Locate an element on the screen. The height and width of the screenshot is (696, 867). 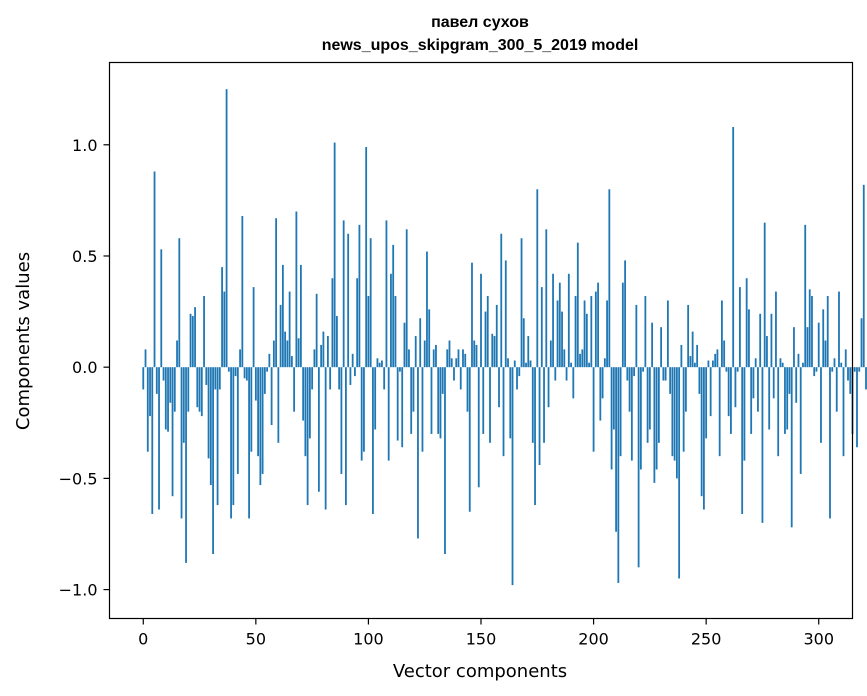
x-tick-label: 0 is located at coordinates (143, 639).